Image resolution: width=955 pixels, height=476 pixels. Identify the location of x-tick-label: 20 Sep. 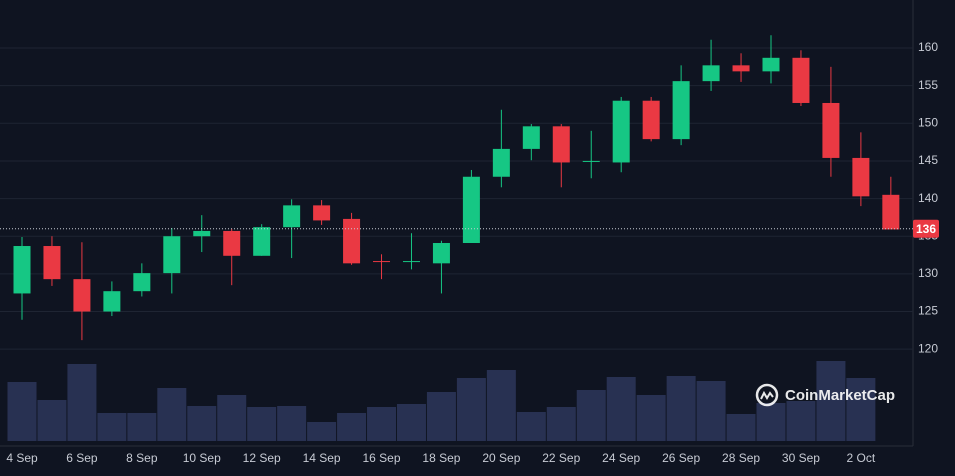
(501, 458).